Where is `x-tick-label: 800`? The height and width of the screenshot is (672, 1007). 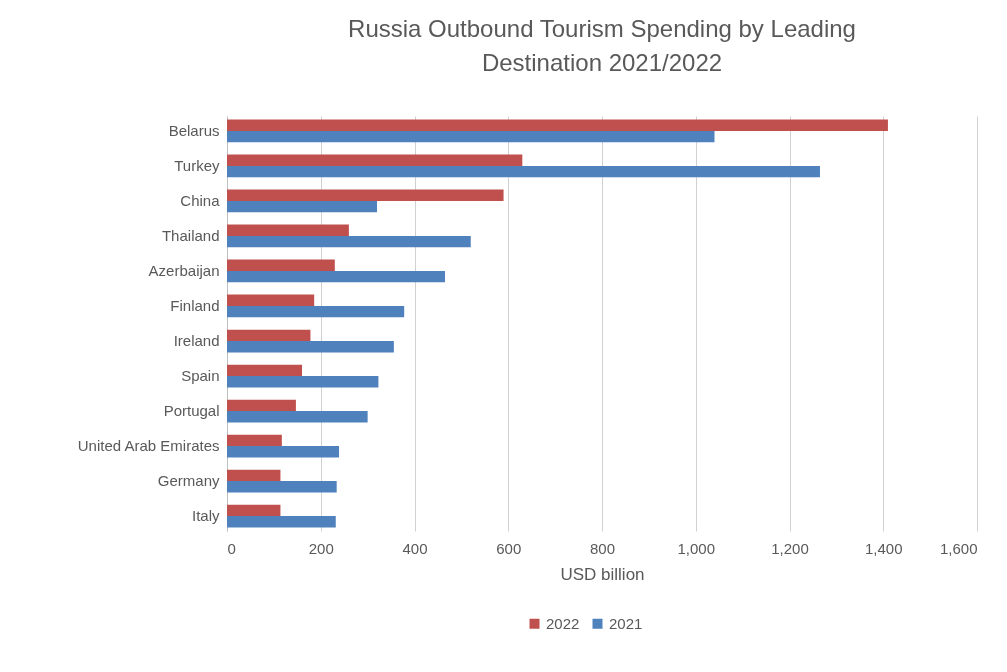
x-tick-label: 800 is located at coordinates (602, 548).